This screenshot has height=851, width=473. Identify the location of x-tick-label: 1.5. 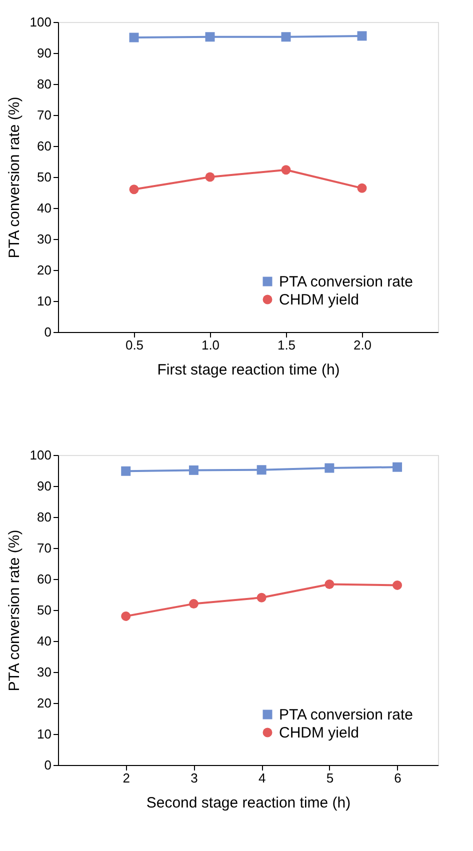
(286, 345).